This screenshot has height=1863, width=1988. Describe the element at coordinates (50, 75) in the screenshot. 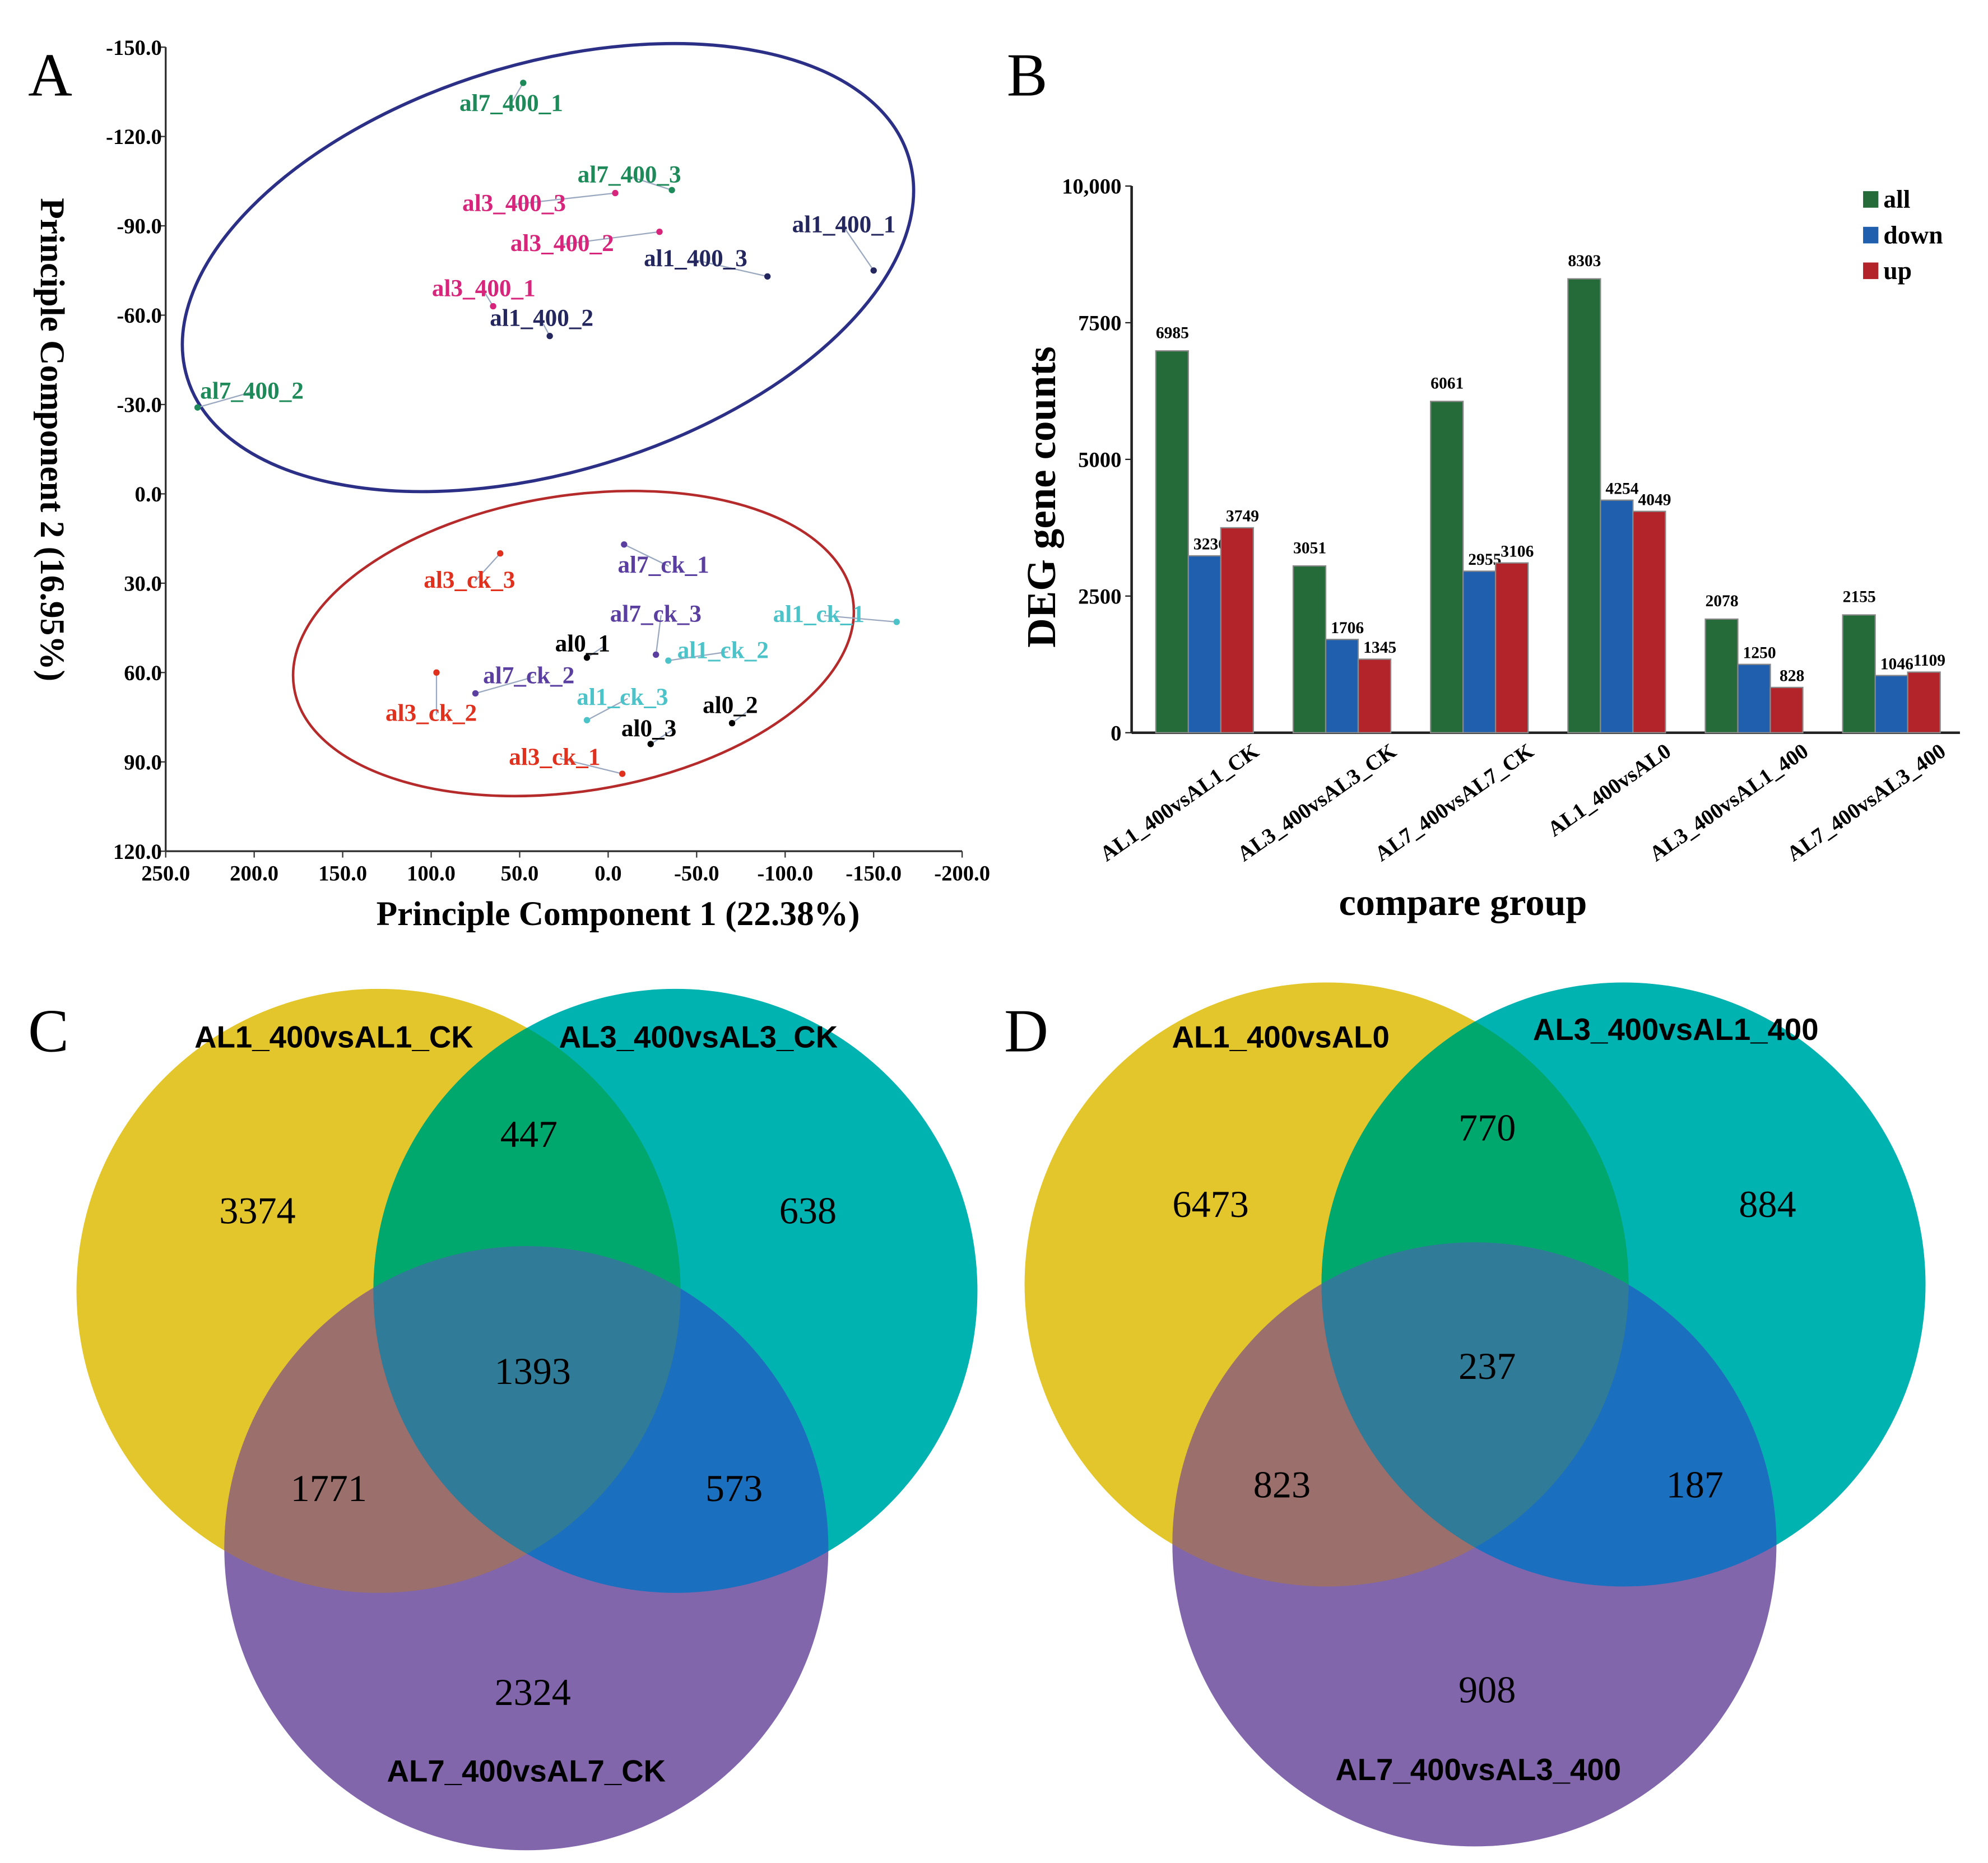

I see `panel-label-a: A` at that location.